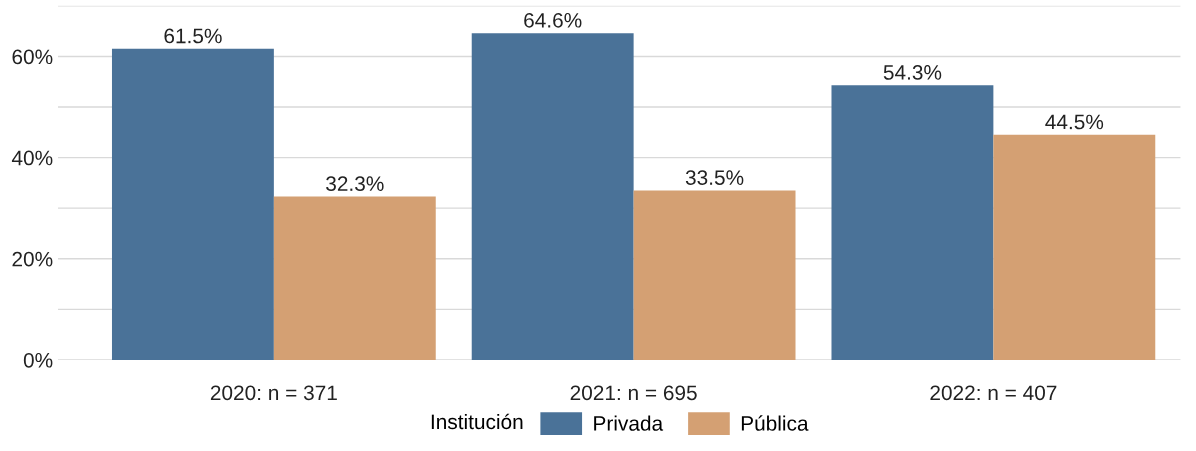 The width and height of the screenshot is (1196, 451). What do you see at coordinates (32, 158) in the screenshot?
I see `y-tick-label: 40%` at bounding box center [32, 158].